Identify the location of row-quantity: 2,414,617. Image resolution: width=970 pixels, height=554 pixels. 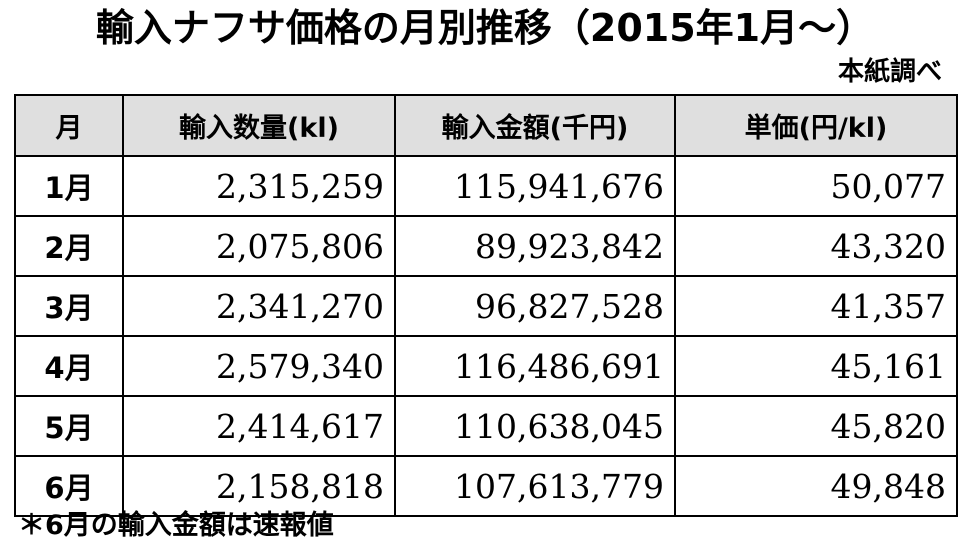
(259, 426).